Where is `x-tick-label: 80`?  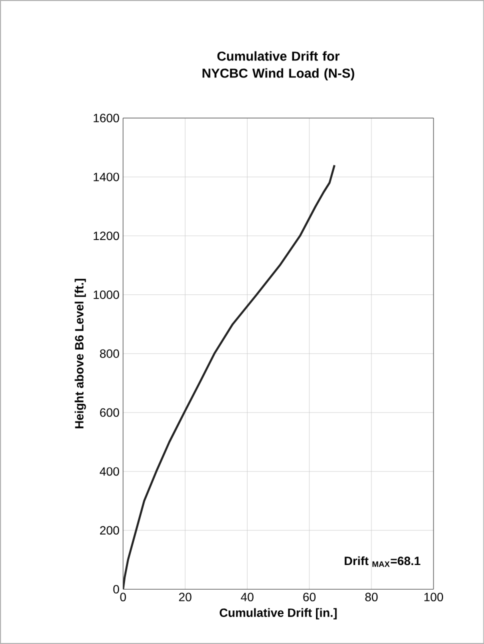
x-tick-label: 80 is located at coordinates (371, 597).